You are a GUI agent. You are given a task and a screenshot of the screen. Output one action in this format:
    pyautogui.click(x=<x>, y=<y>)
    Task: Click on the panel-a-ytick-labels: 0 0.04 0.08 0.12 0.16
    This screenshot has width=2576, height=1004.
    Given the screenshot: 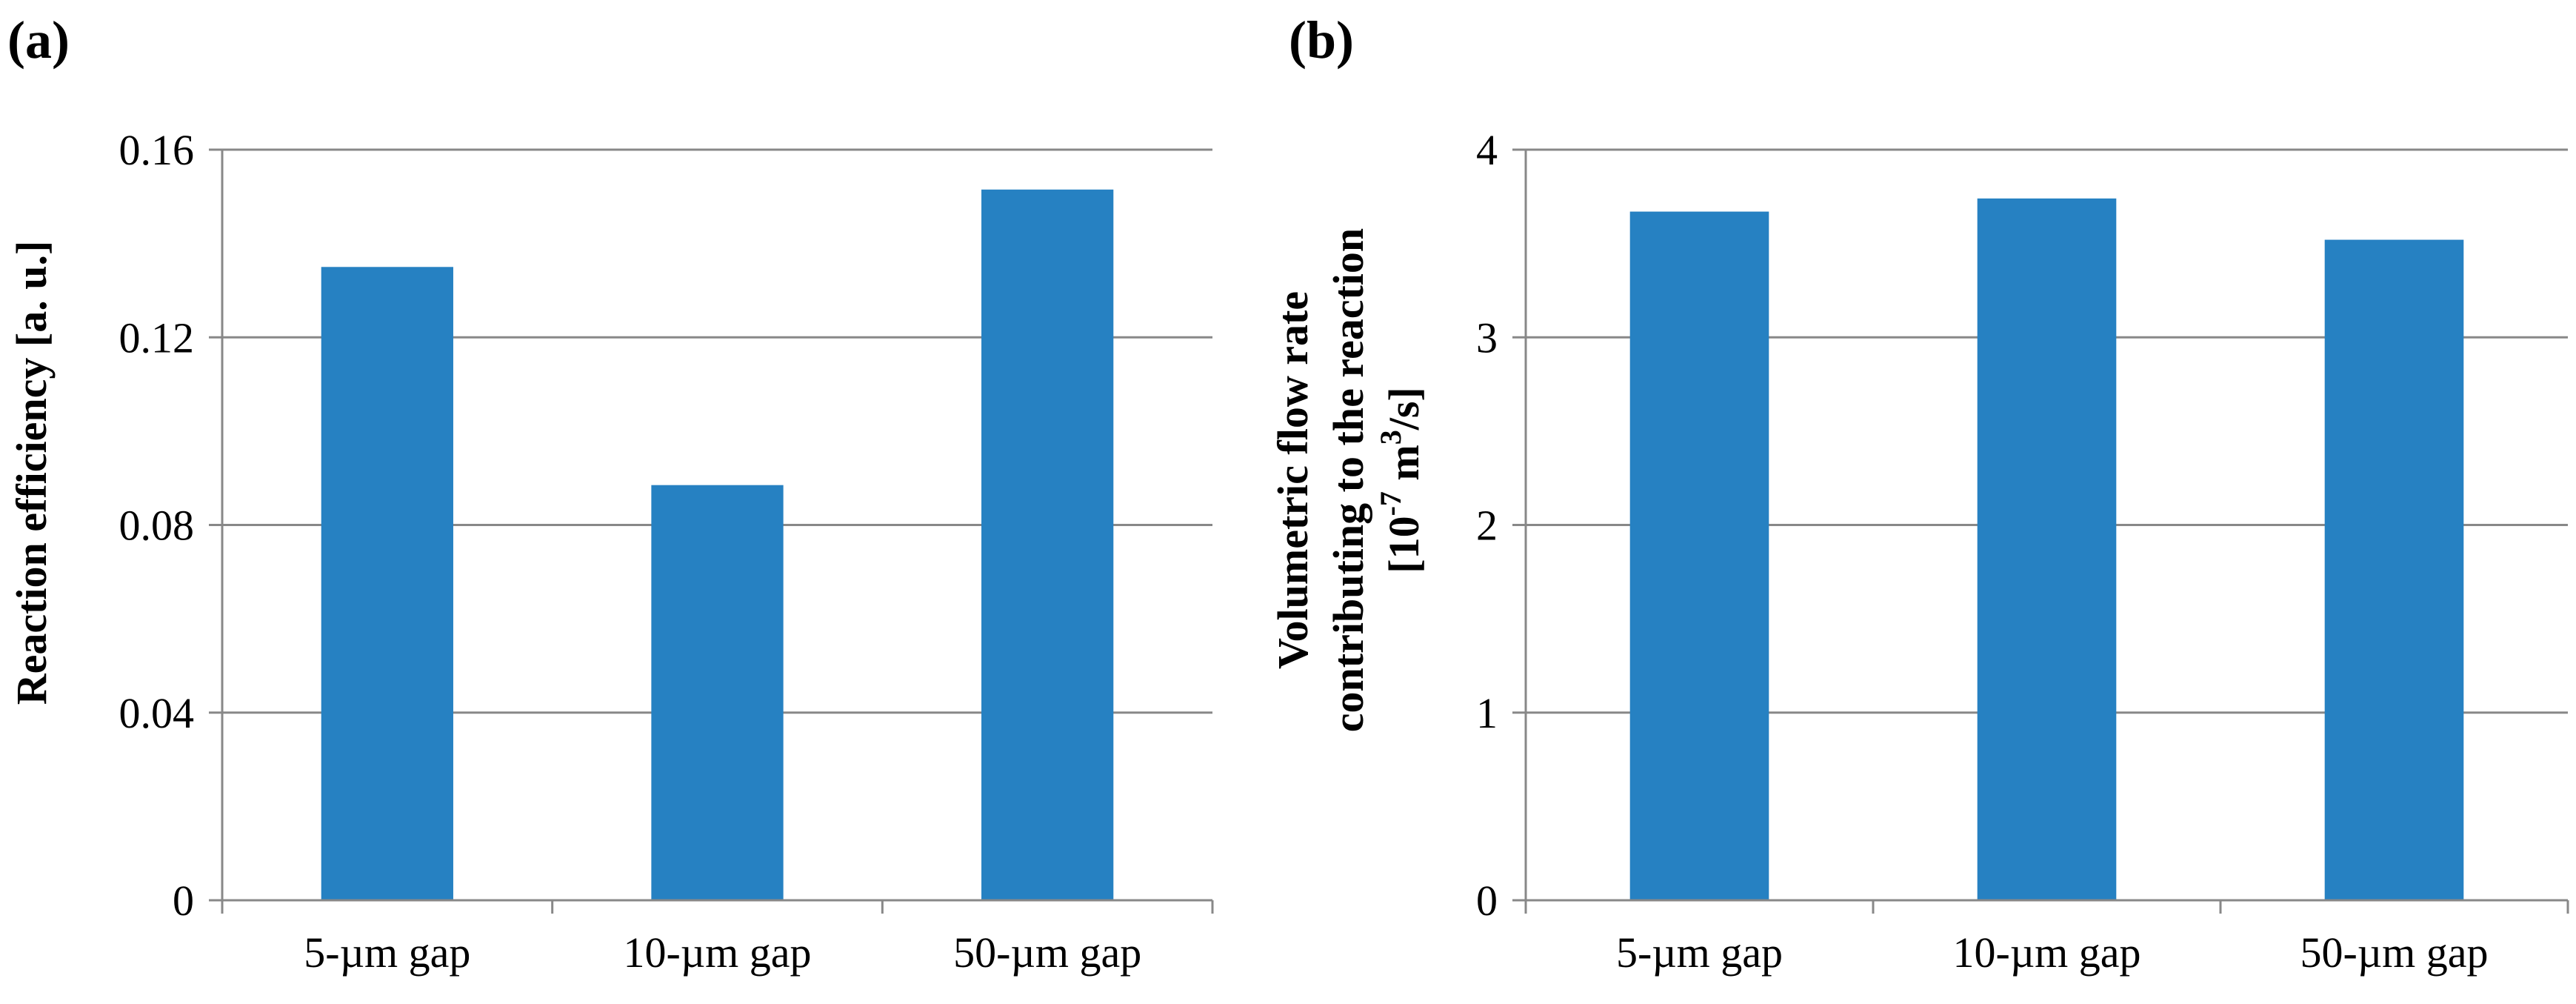 What is the action you would take?
    pyautogui.click(x=157, y=525)
    